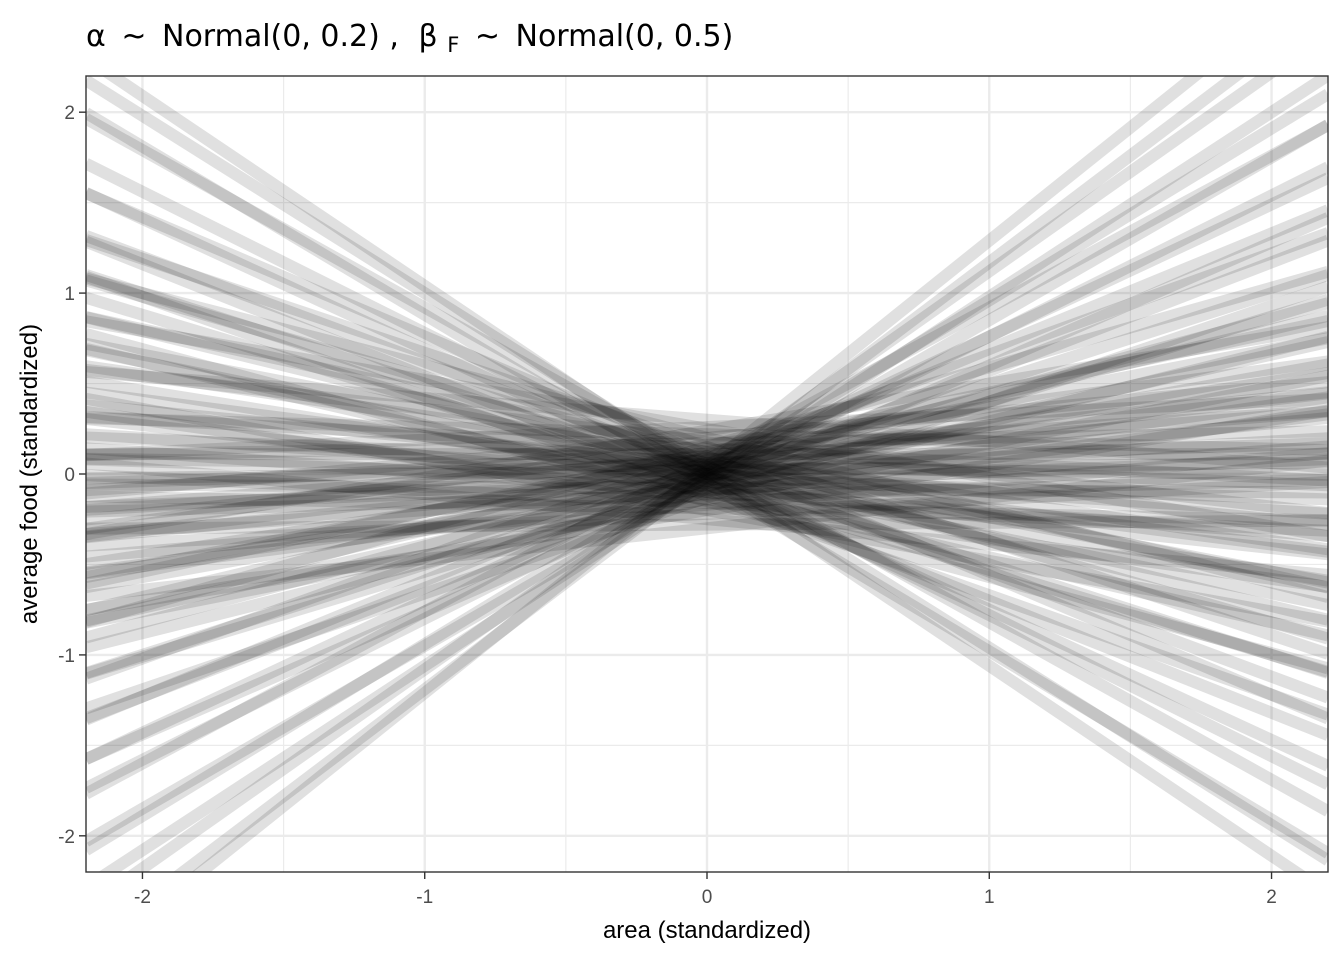 This screenshot has height=960, width=1344. I want to click on x-tick-label: 2, so click(1271, 897).